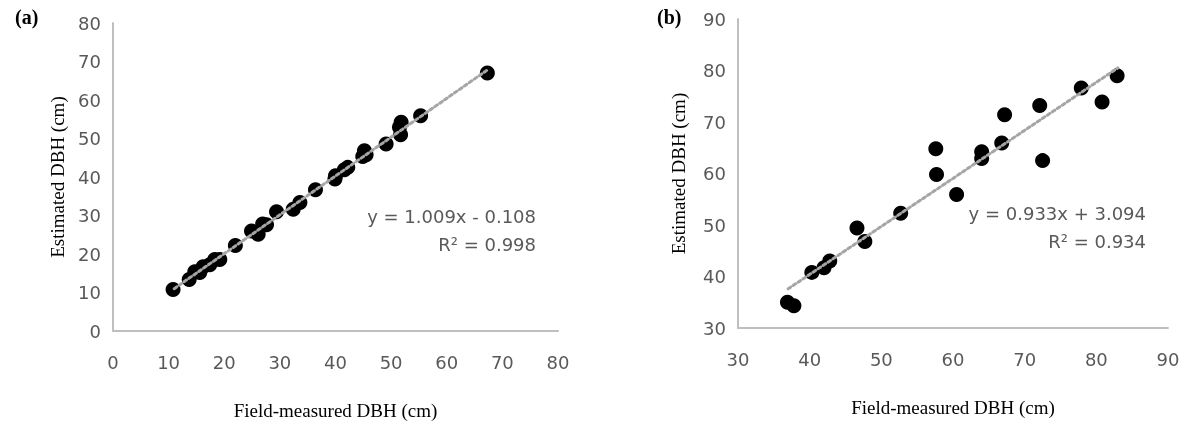 This screenshot has width=1184, height=425. Describe the element at coordinates (487, 245) in the screenshot. I see `annotation: R² = 0.998` at that location.